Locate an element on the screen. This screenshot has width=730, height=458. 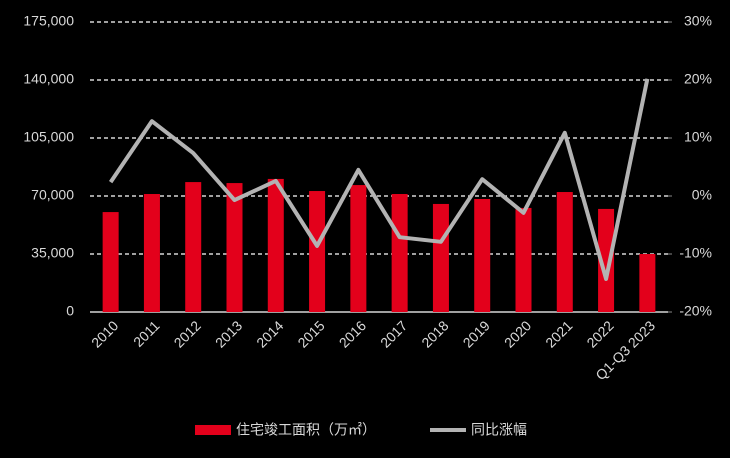
y2-tick-label: 30% is located at coordinates (698, 21).